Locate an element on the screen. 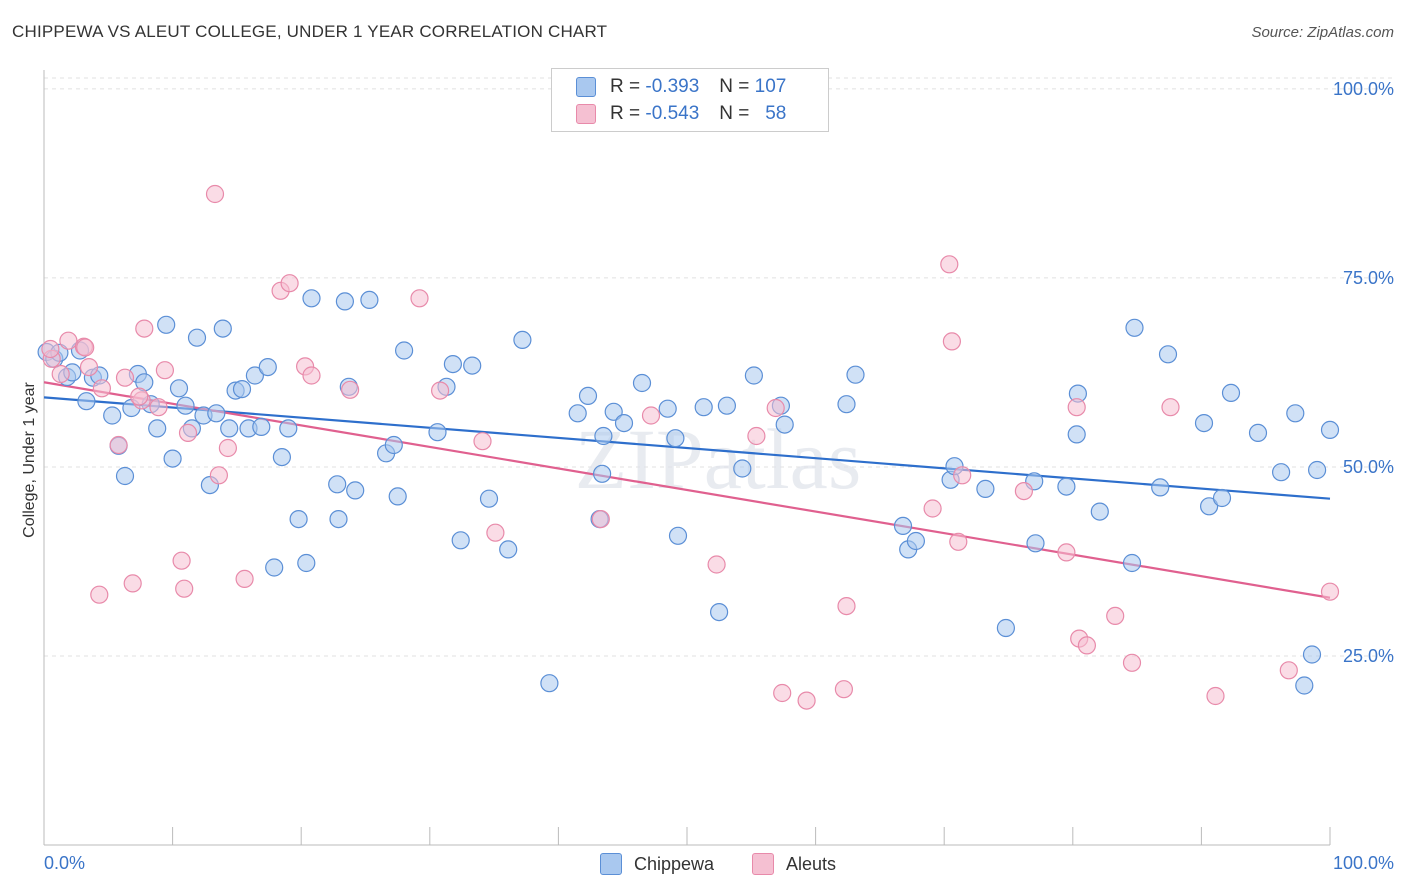 The height and width of the screenshot is (892, 1406). x-tick-label: 0.0% is located at coordinates (64, 863).